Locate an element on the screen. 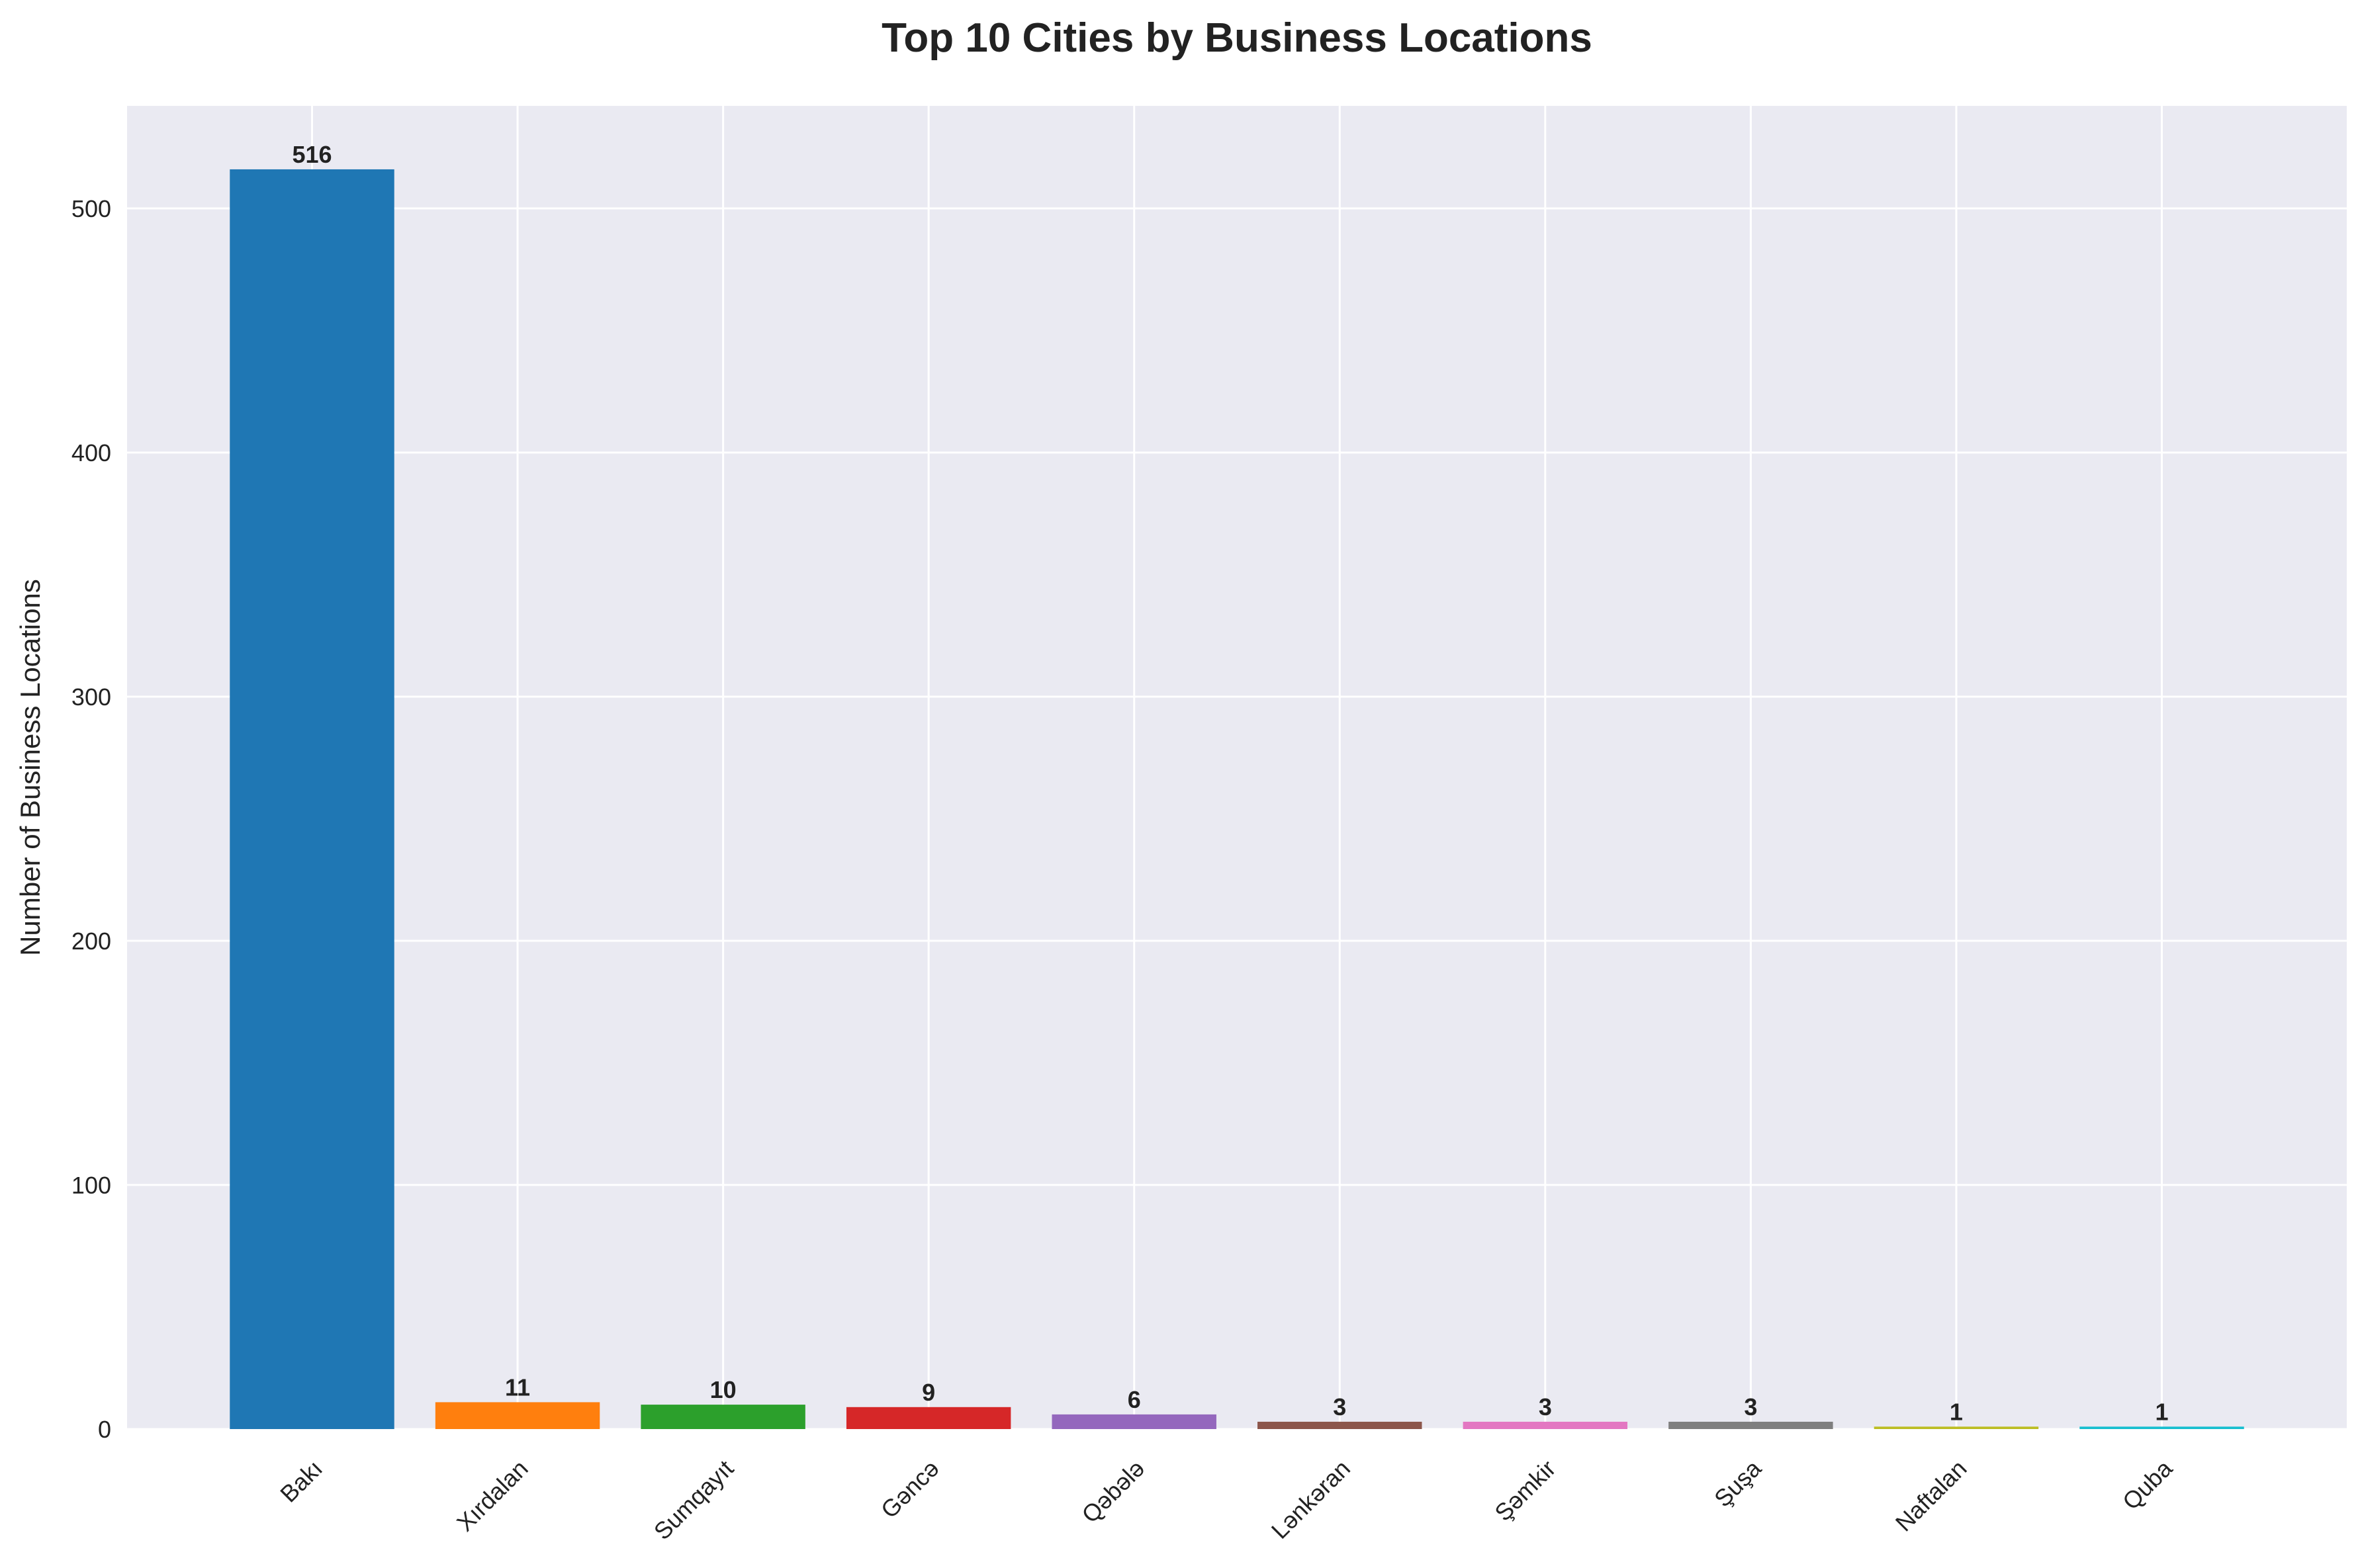  y-tick-label: 500 is located at coordinates (91, 209).